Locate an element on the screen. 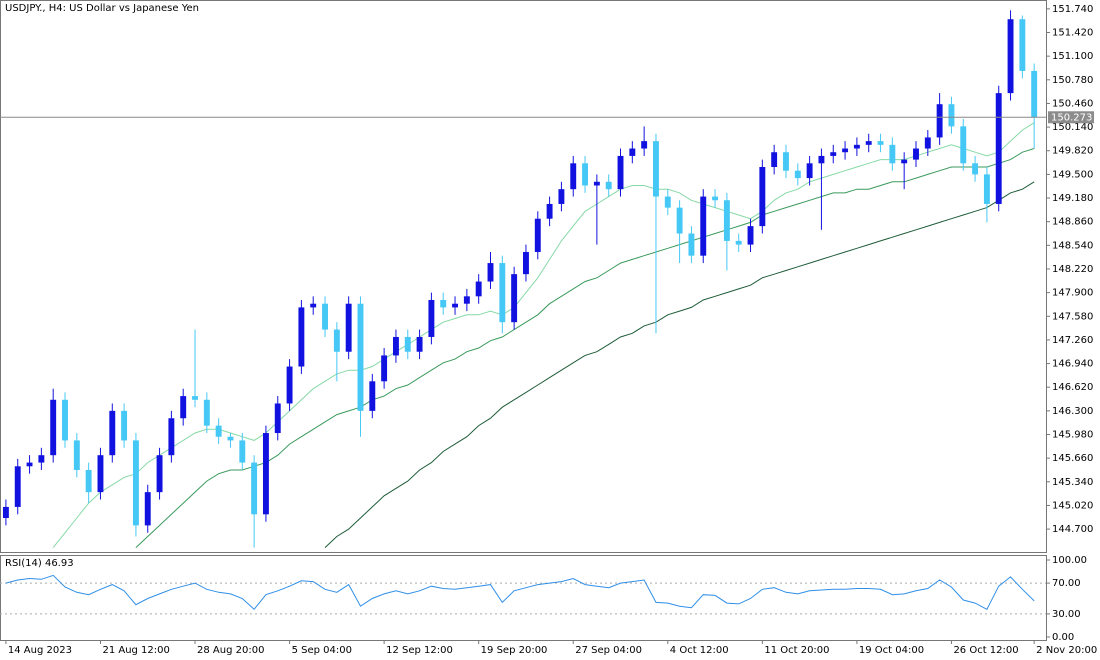 This screenshot has width=1100, height=660. y-tick-label: 150.140 is located at coordinates (1072, 127).